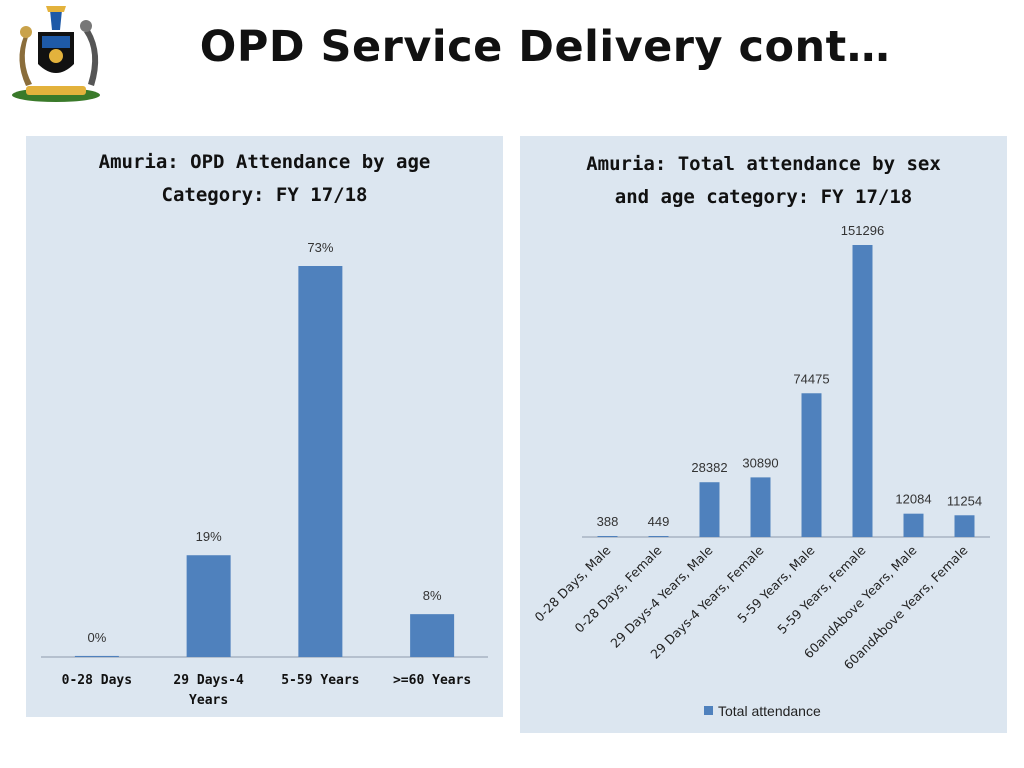  What do you see at coordinates (264, 162) in the screenshot?
I see `age-chart-title-line1: Amuria: OPD Attendance by age` at bounding box center [264, 162].